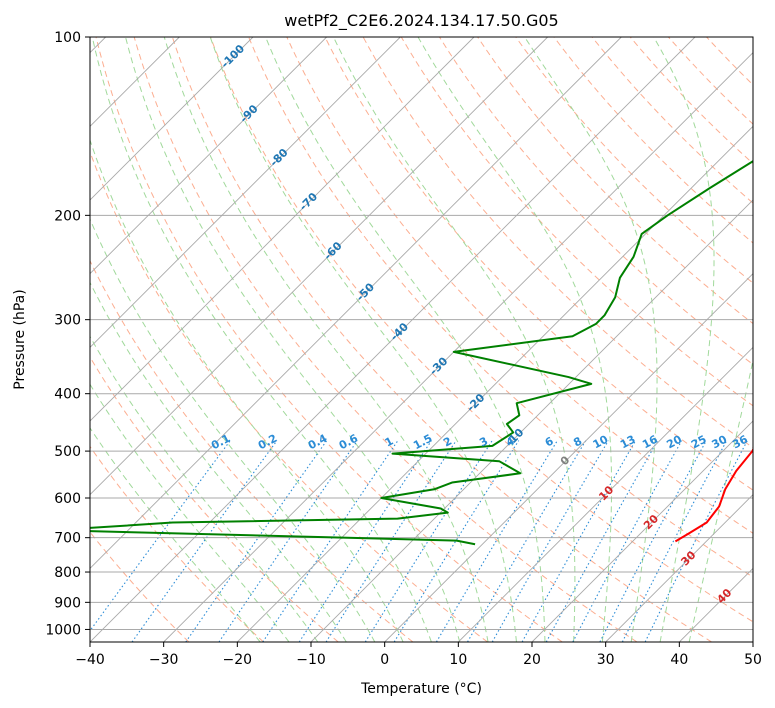 This screenshot has height=708, width=775. Describe the element at coordinates (421, 689) in the screenshot. I see `x-axis-label: Temperature (°C)` at that location.